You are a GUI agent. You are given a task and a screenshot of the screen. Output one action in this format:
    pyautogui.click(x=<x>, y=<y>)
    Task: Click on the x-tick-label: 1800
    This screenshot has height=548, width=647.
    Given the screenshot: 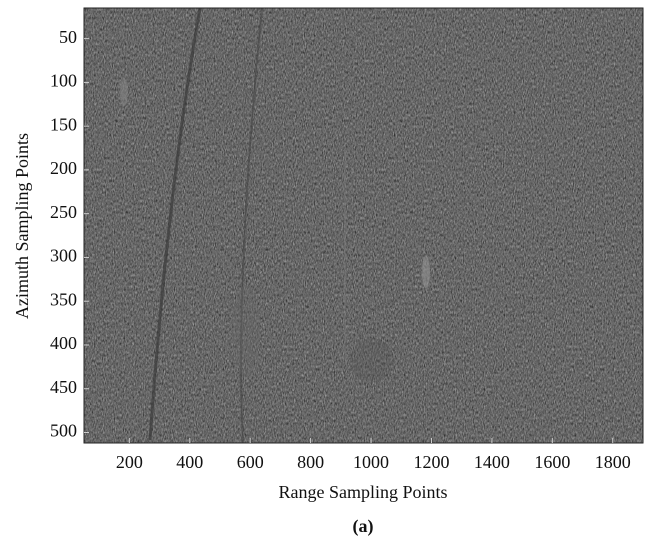 What is the action you would take?
    pyautogui.click(x=613, y=462)
    